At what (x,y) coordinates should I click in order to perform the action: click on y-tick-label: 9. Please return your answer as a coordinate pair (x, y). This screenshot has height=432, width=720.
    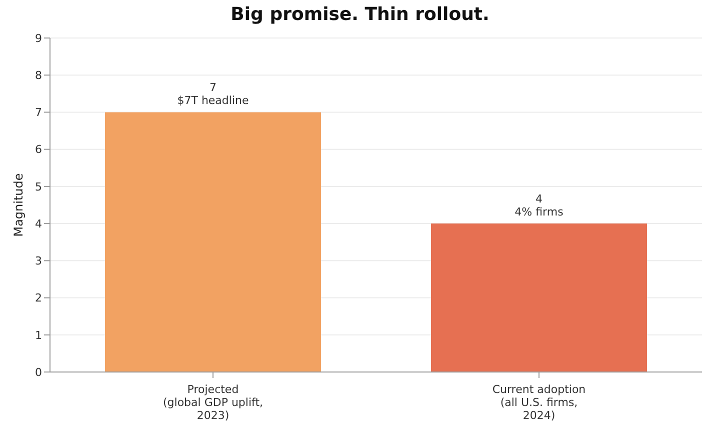
    Looking at the image, I should click on (38, 38).